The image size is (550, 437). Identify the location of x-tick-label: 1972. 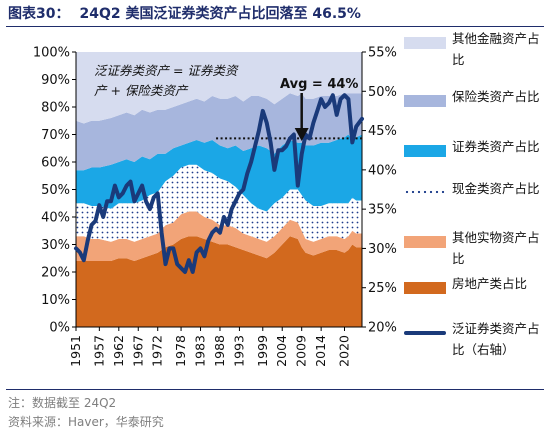
(157, 351).